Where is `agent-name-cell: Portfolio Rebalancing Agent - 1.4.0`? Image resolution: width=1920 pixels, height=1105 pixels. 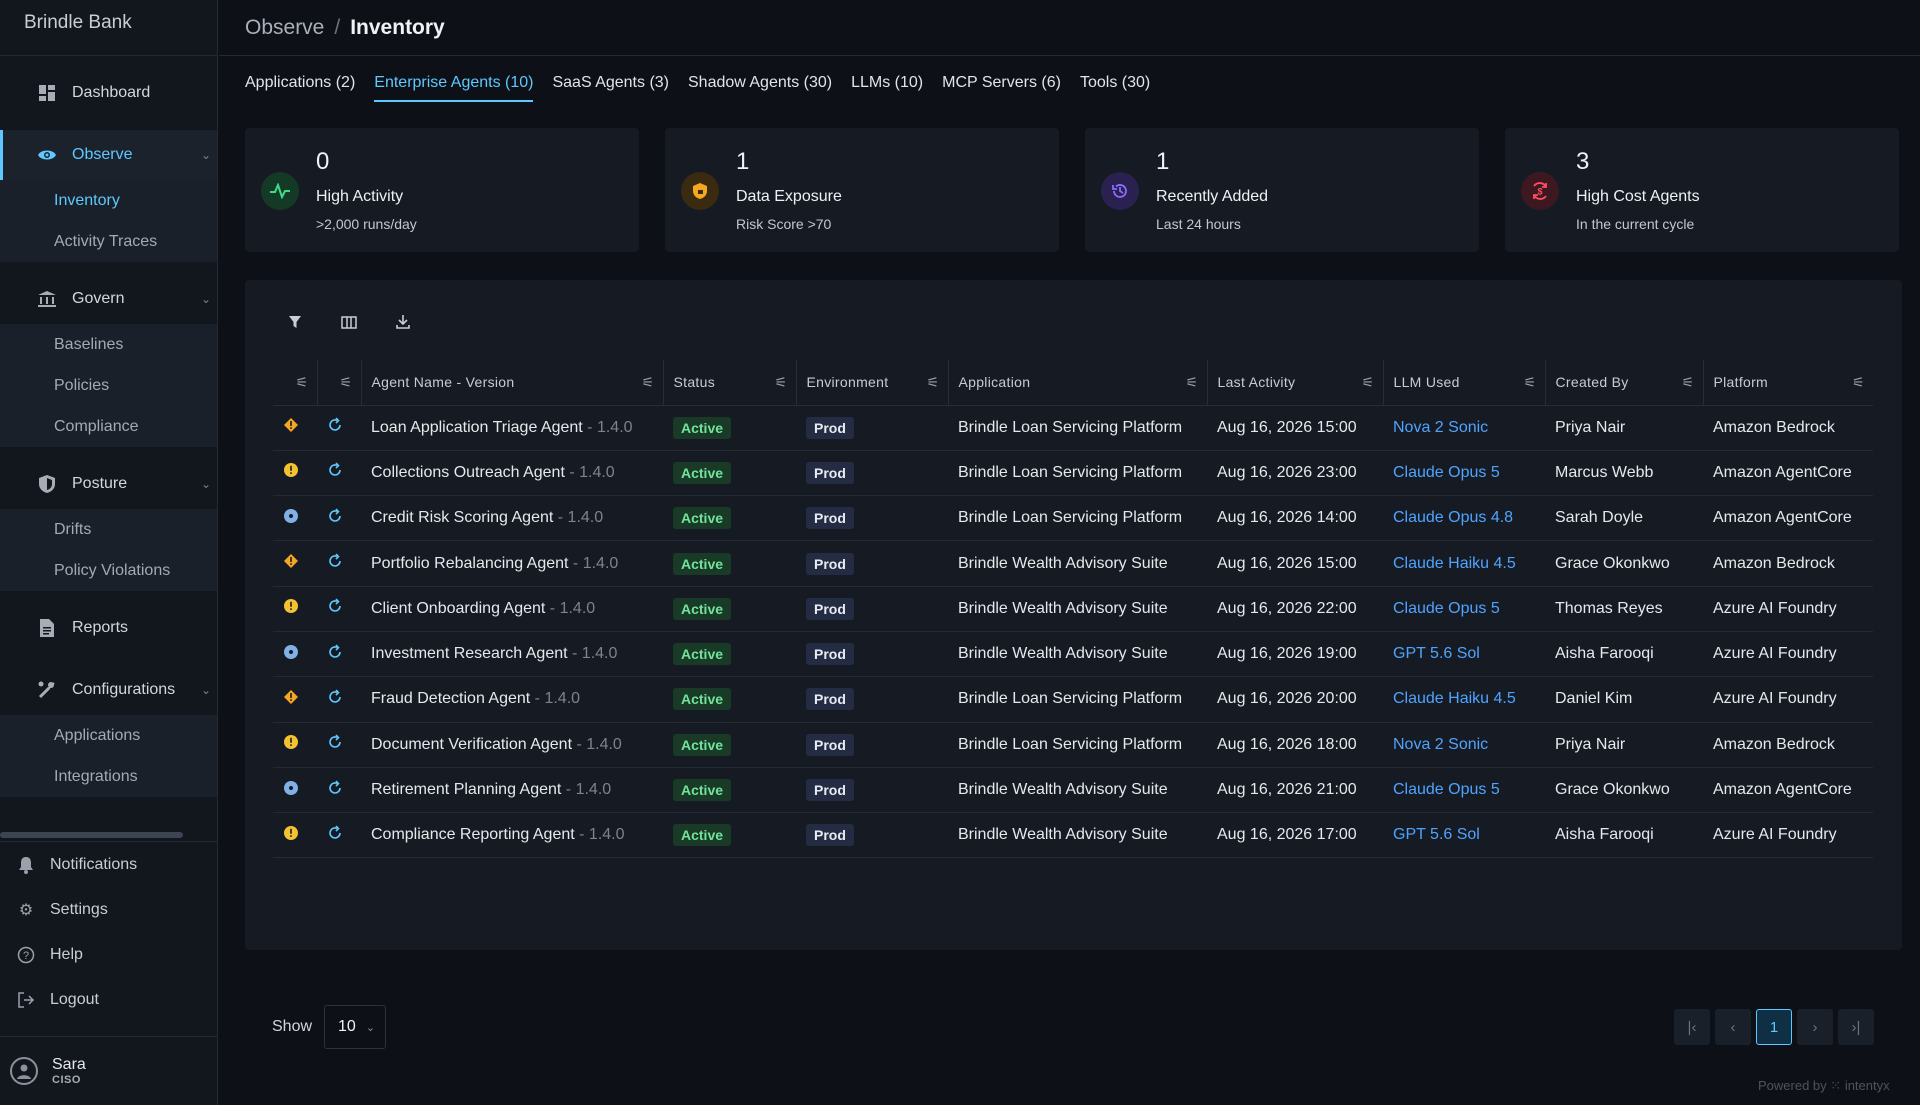
agent-name-cell: Portfolio Rebalancing Agent - 1.4.0 is located at coordinates (512, 563).